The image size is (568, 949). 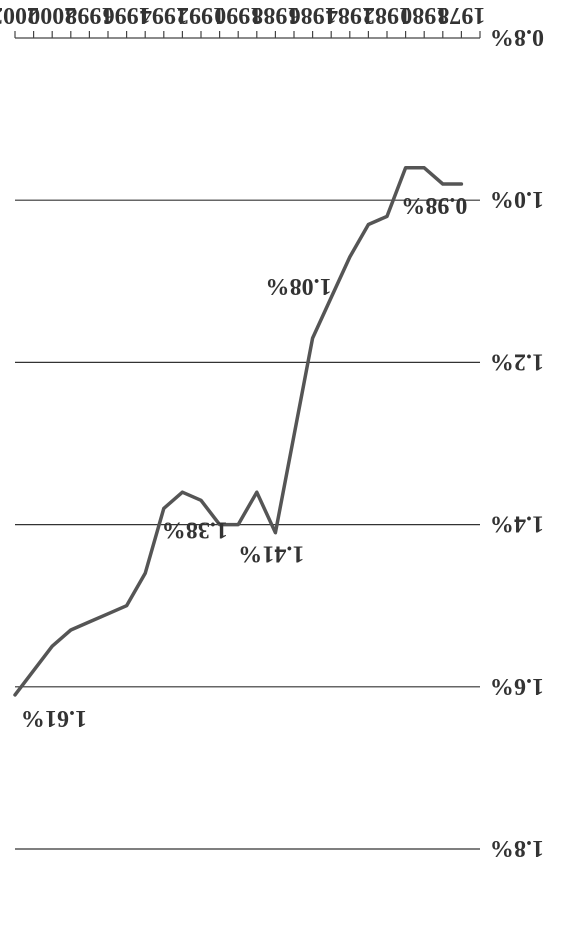 I want to click on x-tick-label: 1980, so click(x=424, y=15).